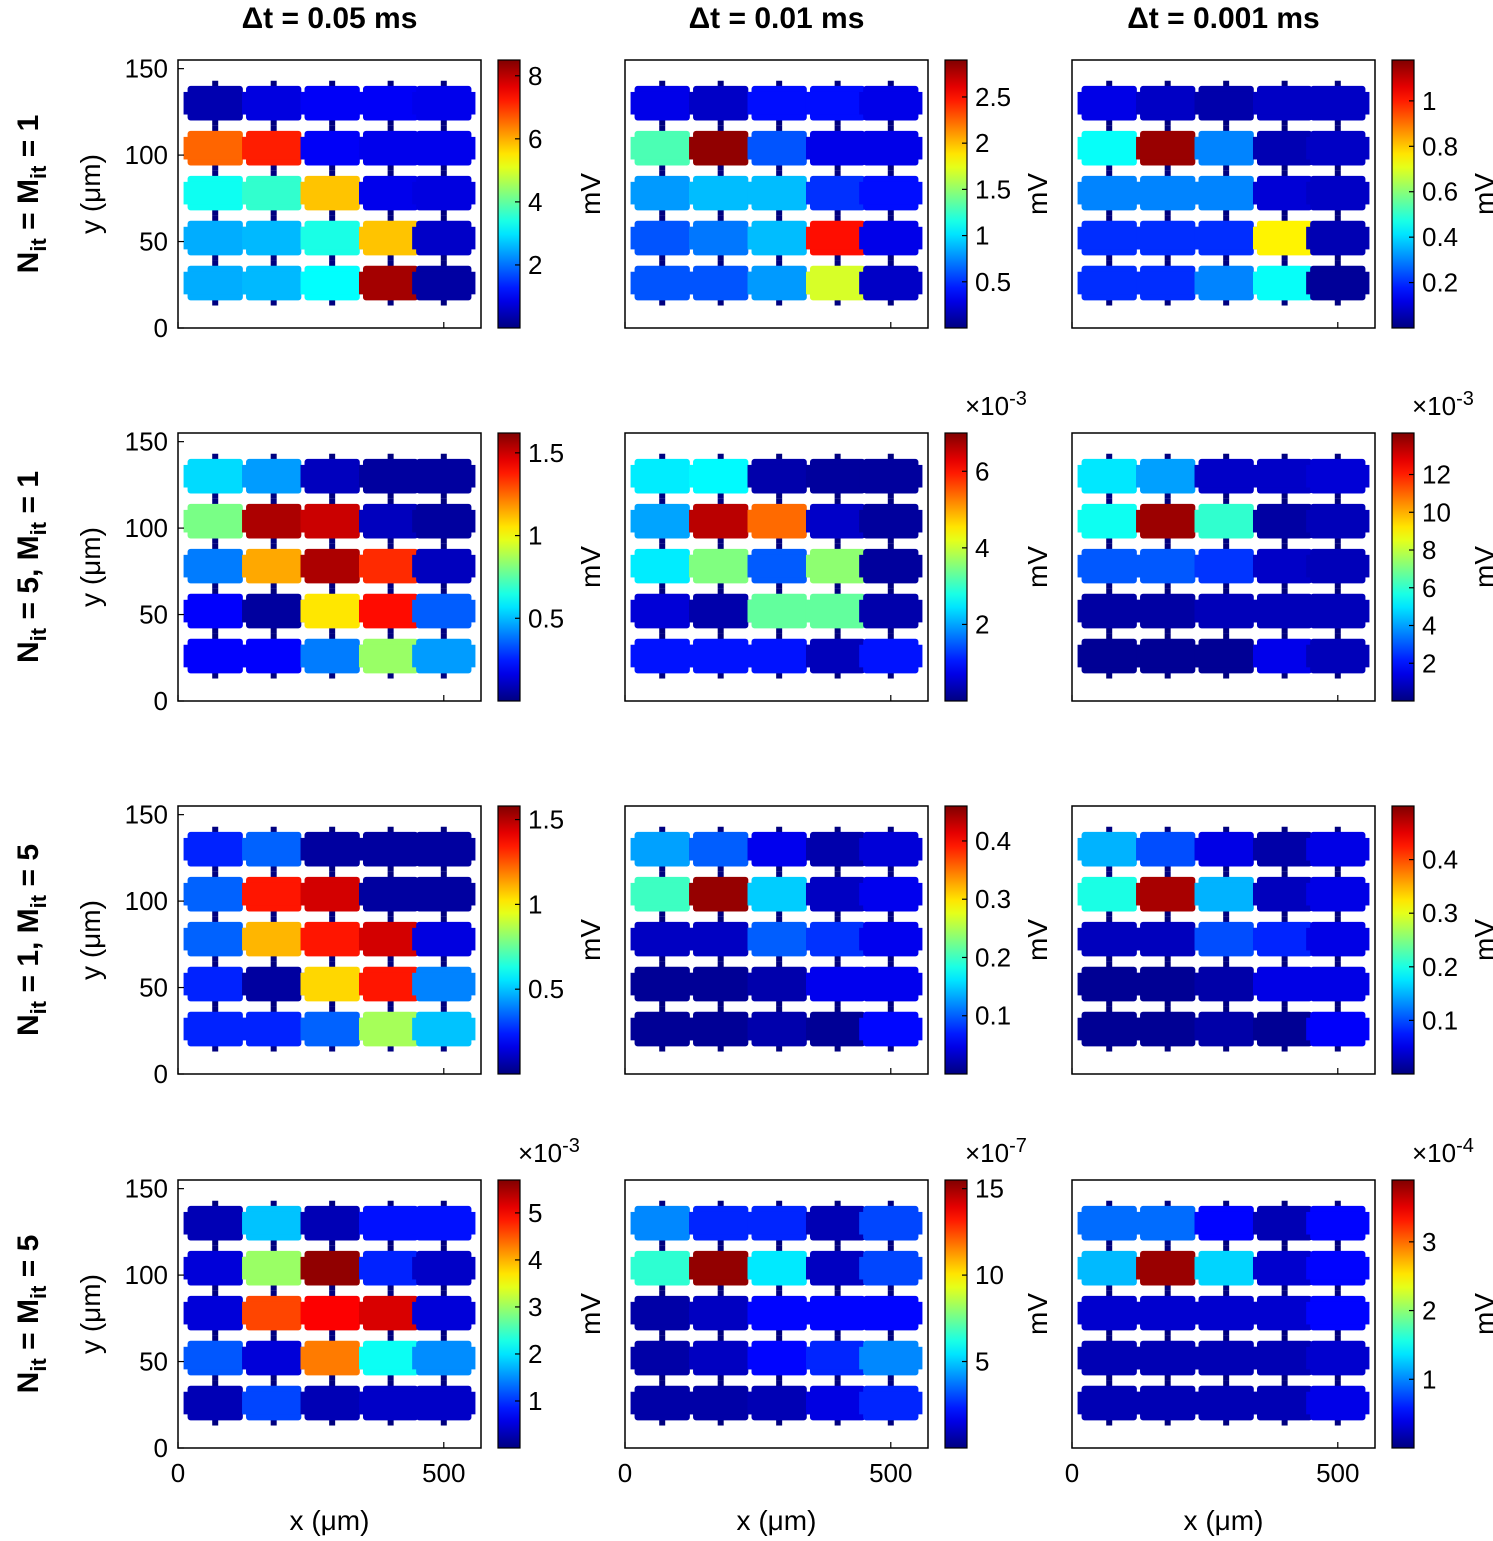 The height and width of the screenshot is (1541, 1493). I want to click on colorbar-tick-label: 0.6, so click(1440, 192).